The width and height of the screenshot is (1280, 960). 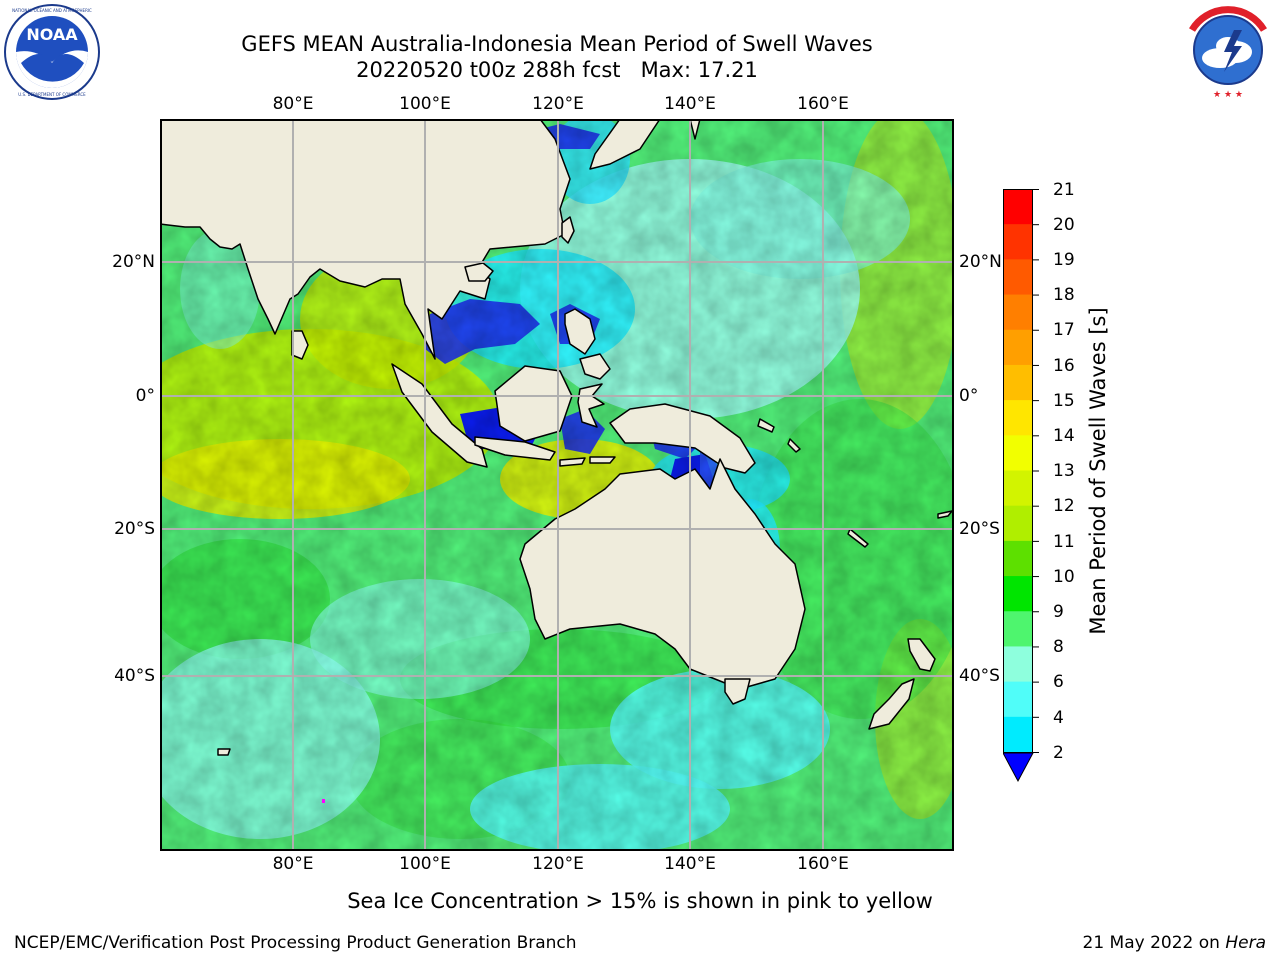 I want to click on colorbar-tick-19: 19, so click(x=1064, y=260).